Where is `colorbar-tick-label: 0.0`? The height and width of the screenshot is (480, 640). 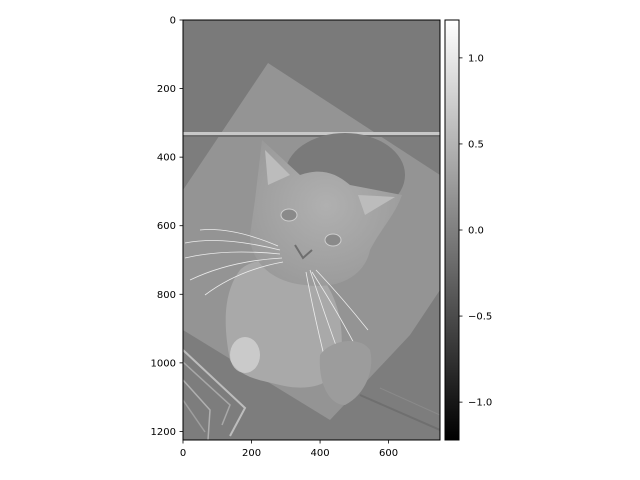
colorbar-tick-label: 0.0 is located at coordinates (476, 231).